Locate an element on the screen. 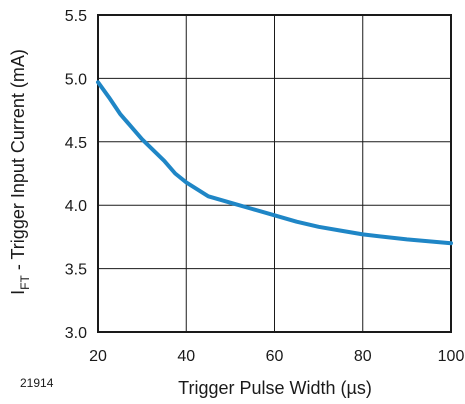 The width and height of the screenshot is (465, 404). x-tick-label: 40 is located at coordinates (186, 356).